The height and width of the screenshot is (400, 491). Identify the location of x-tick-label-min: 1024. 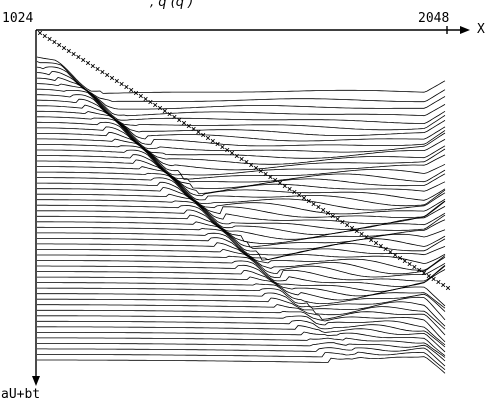
(17, 18).